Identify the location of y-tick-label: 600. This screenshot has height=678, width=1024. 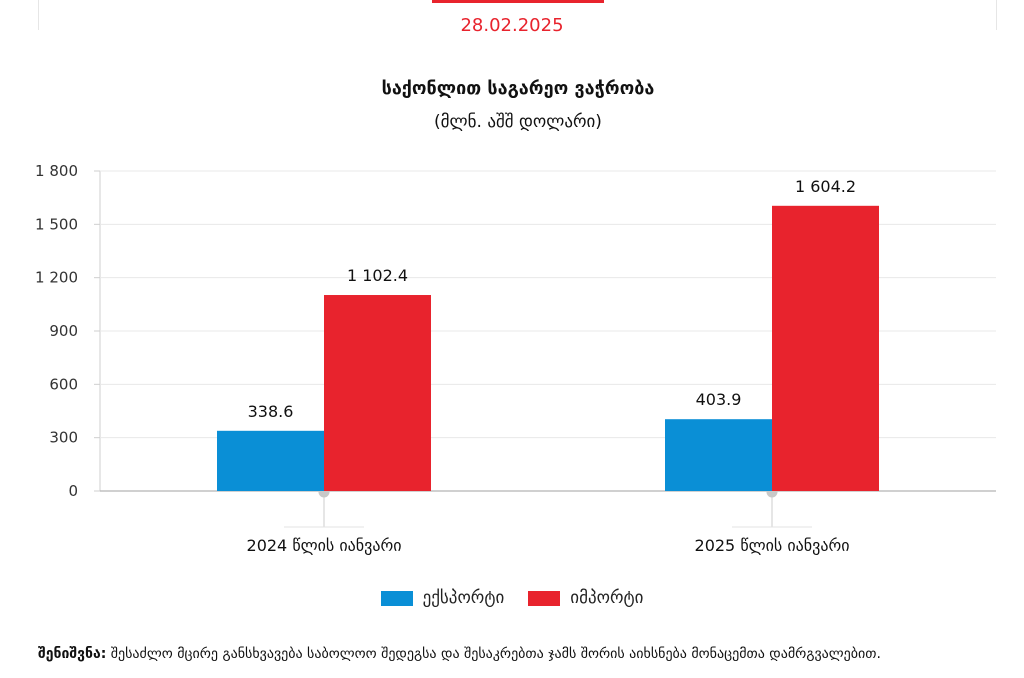
(63, 384).